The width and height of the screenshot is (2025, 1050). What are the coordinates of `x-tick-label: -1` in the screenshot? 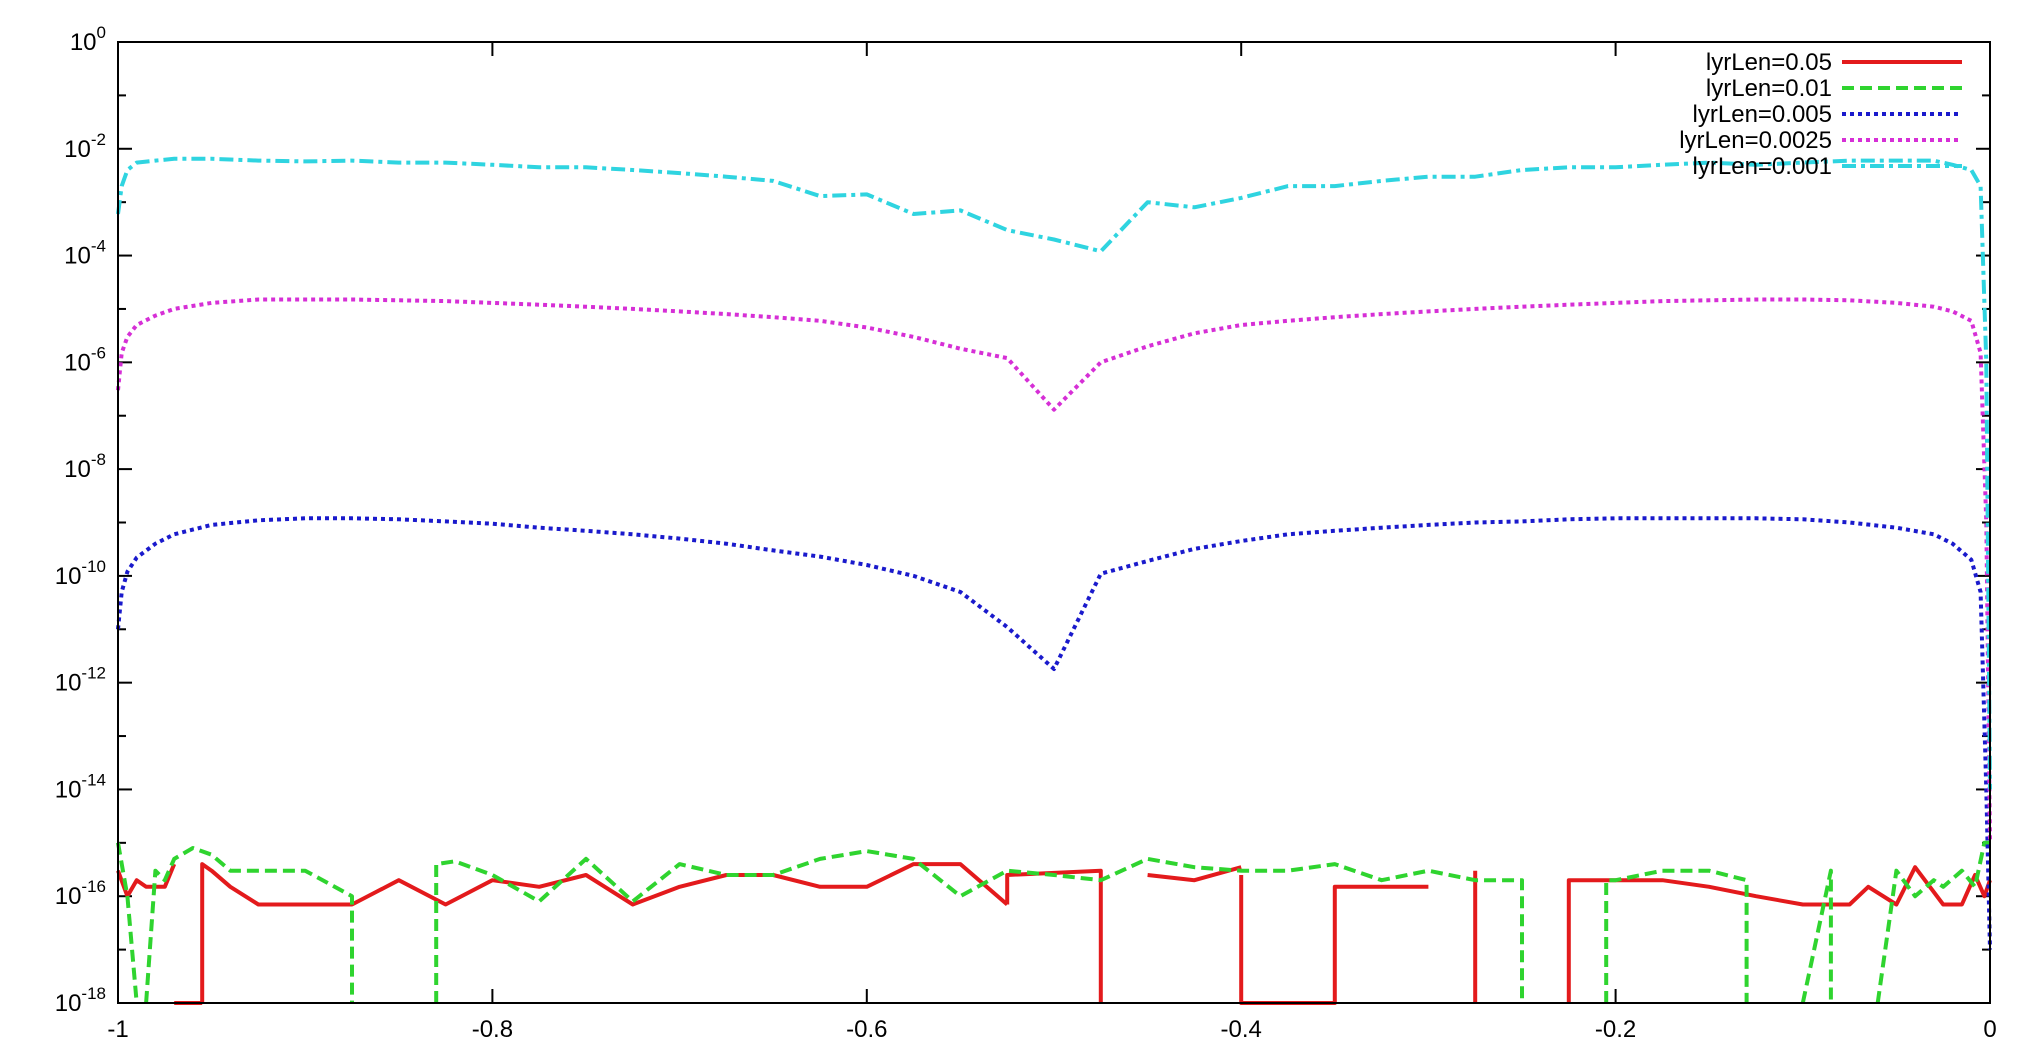 It's located at (117, 1029).